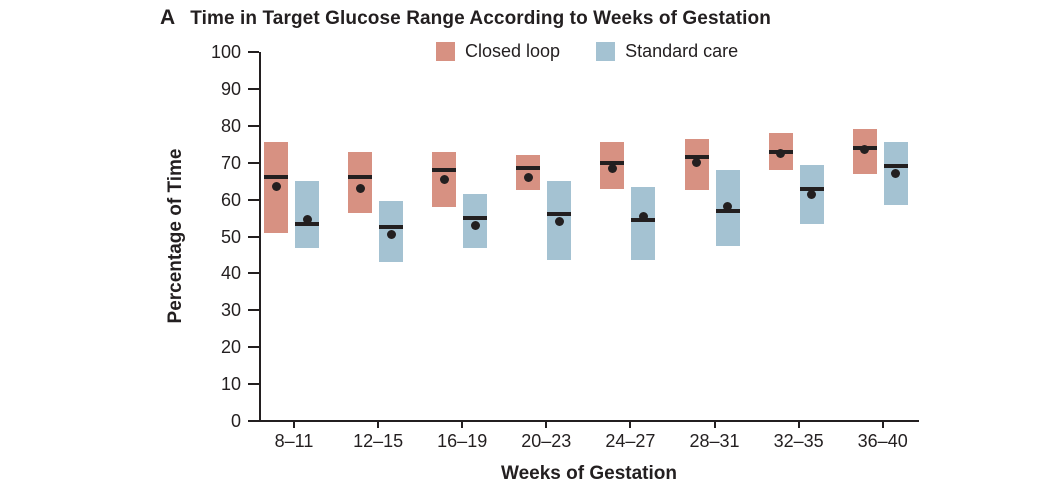 This screenshot has width=1062, height=503. Describe the element at coordinates (225, 52) in the screenshot. I see `y-tick-label-100: 100` at that location.